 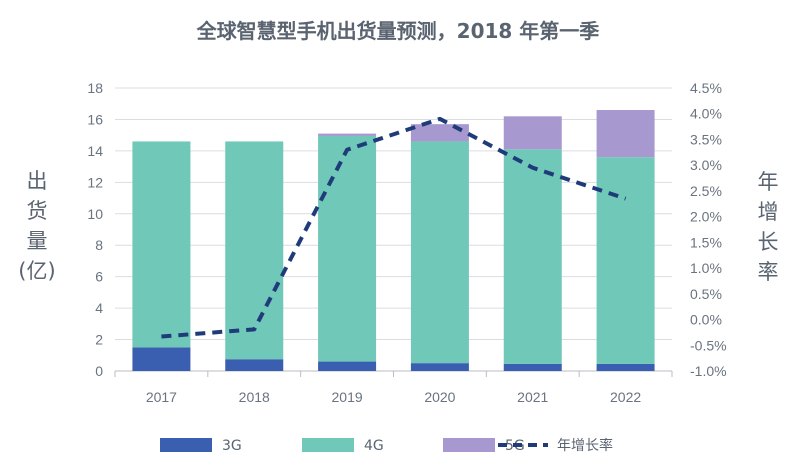 I want to click on legend: 3G4G5G年增长率, so click(x=386, y=445).